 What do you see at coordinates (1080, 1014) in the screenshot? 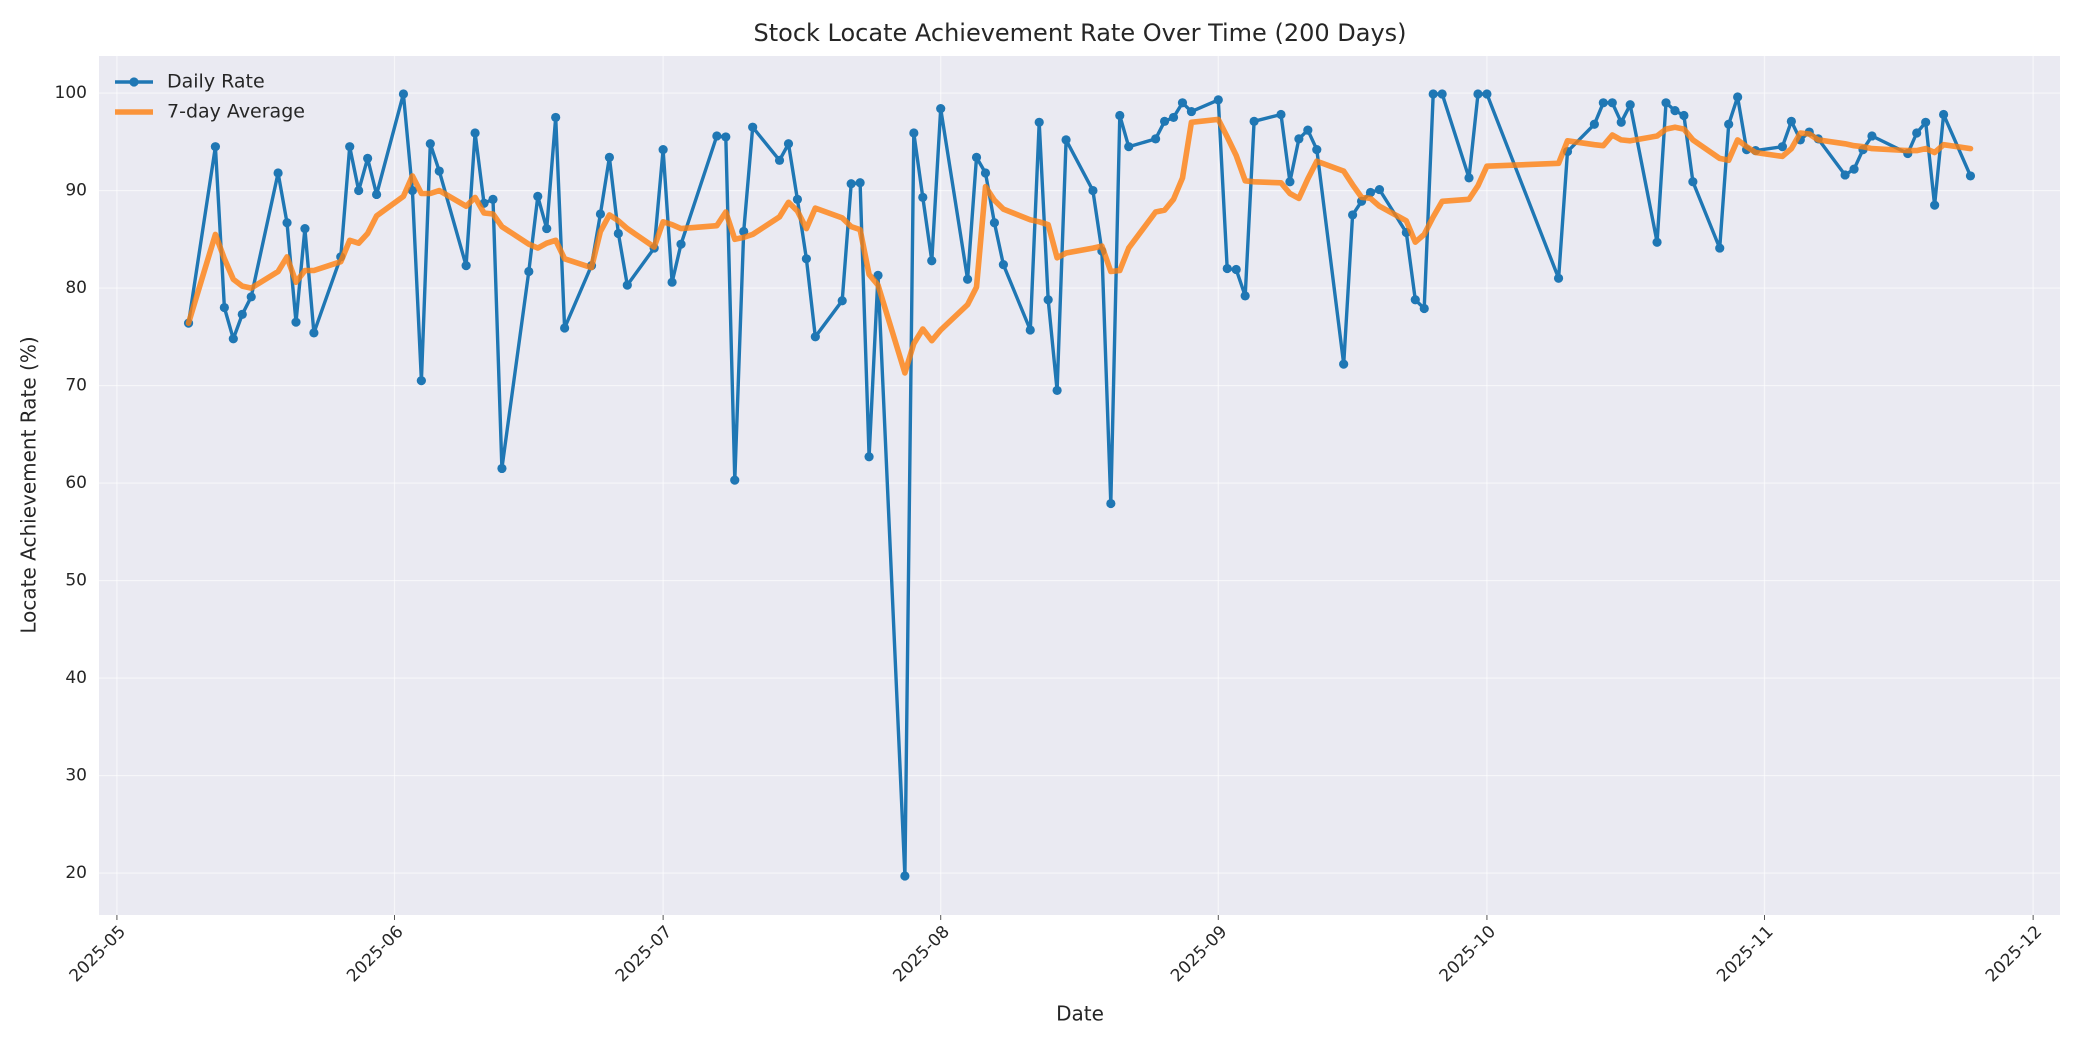
I see `x-axis-label: Date` at bounding box center [1080, 1014].